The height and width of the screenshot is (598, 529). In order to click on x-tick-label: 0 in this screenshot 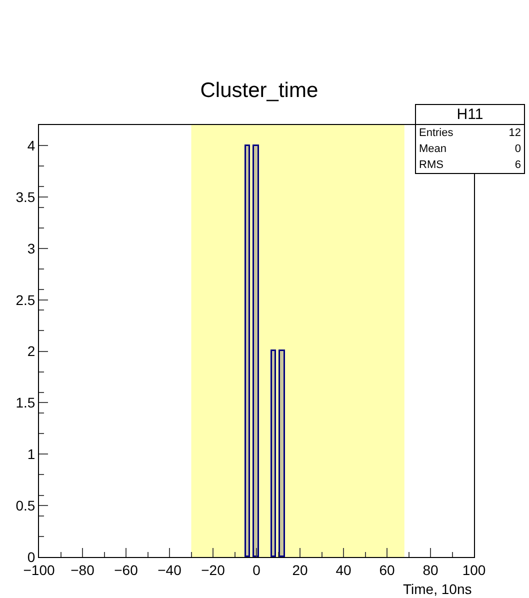, I will do `click(256, 570)`.